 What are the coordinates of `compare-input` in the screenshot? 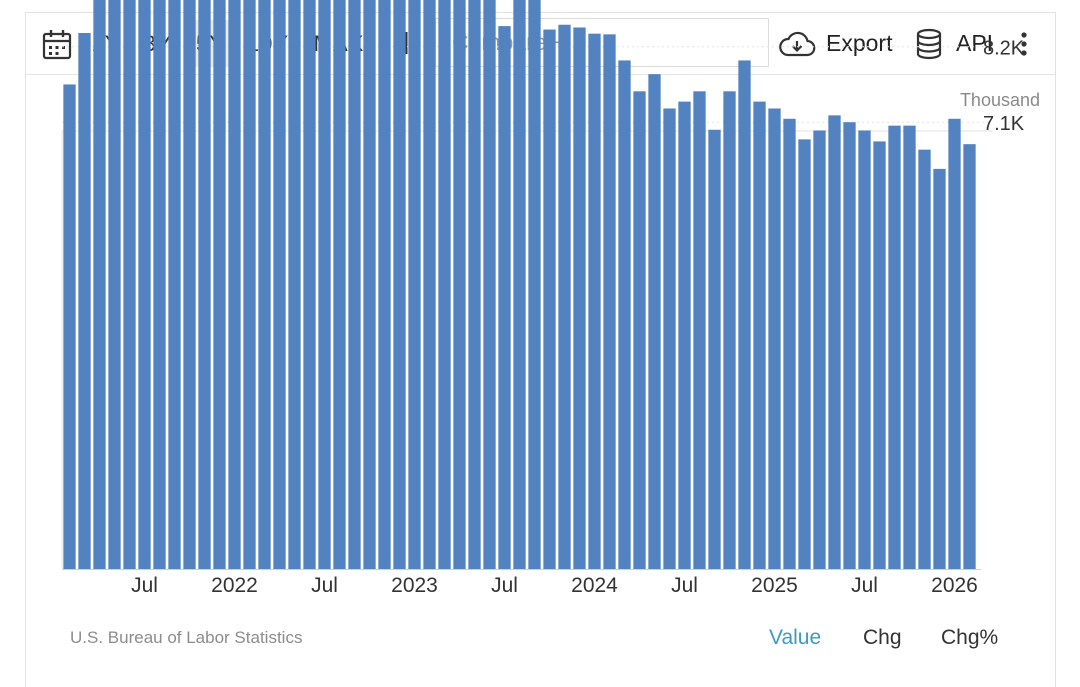 It's located at (602, 42).